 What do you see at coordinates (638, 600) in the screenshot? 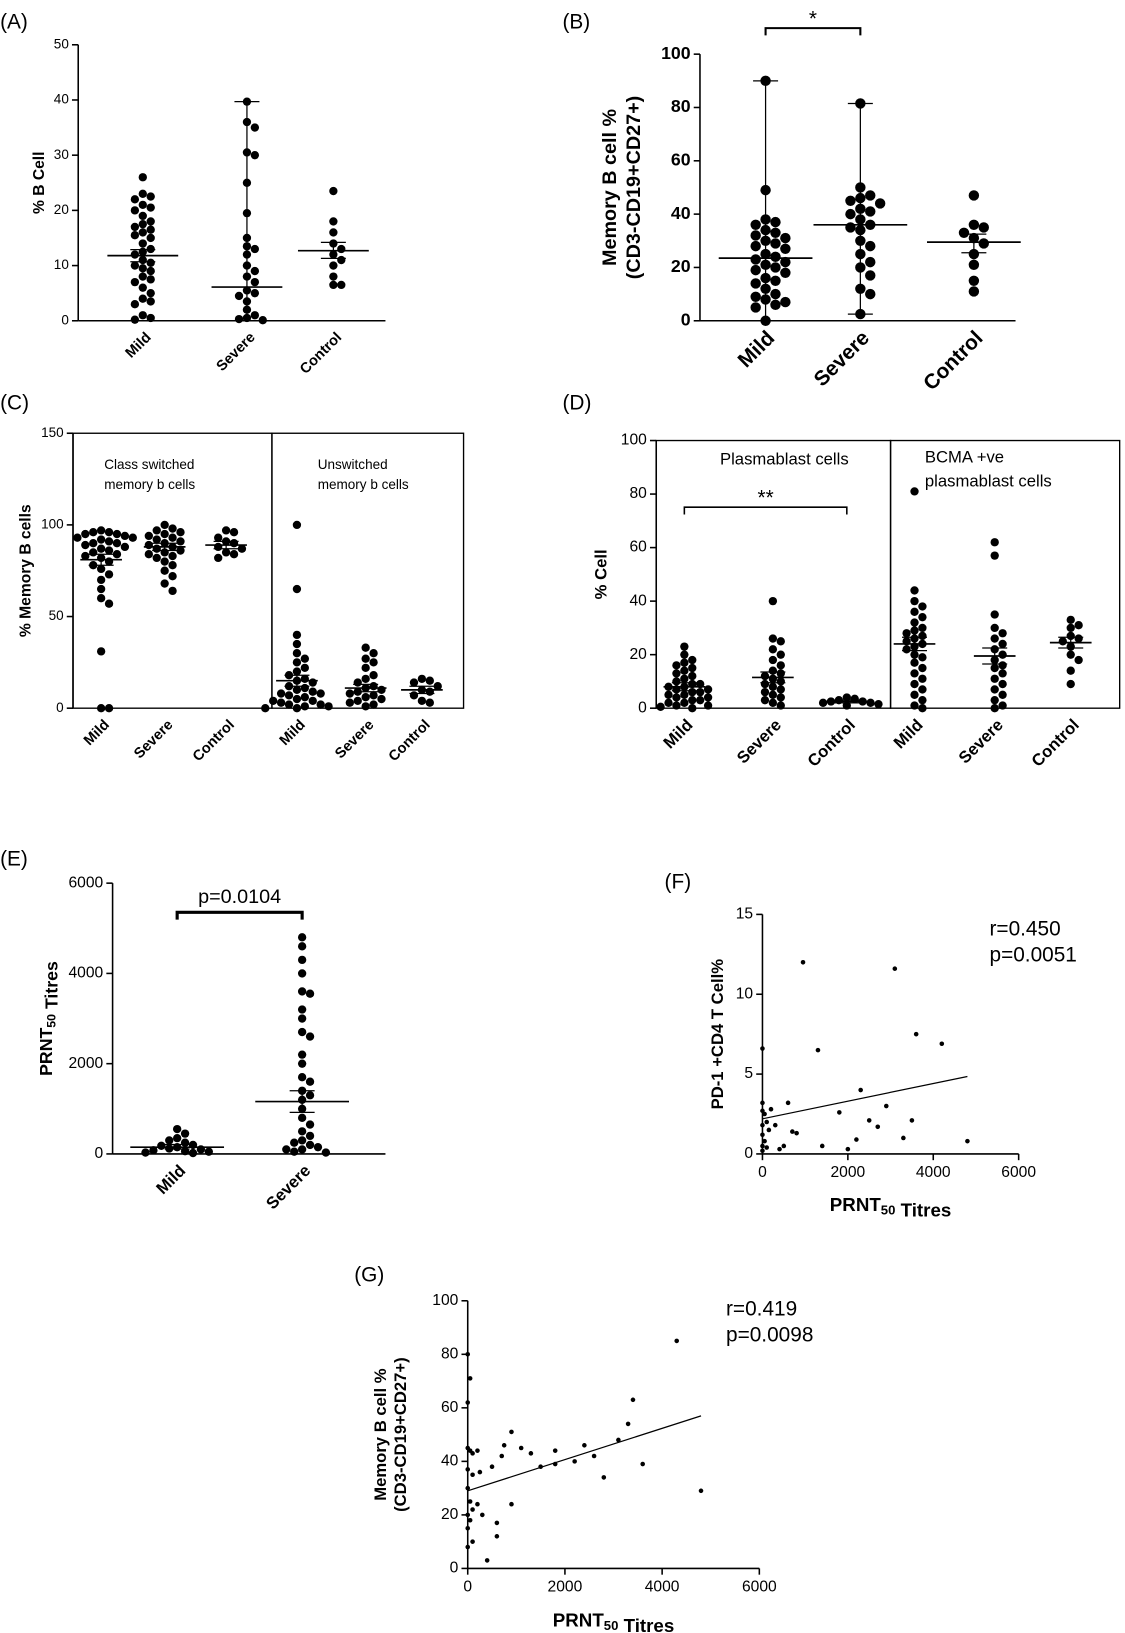
I see `y-tick-label: 40` at bounding box center [638, 600].